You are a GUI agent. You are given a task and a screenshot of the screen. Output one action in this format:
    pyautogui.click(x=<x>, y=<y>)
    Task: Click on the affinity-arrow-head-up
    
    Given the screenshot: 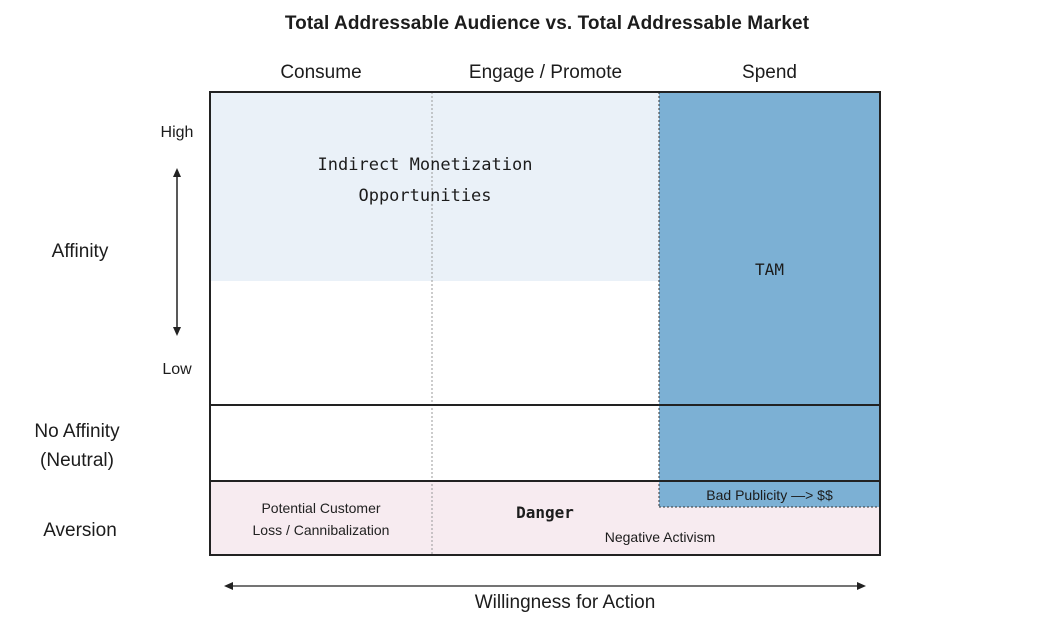 What is the action you would take?
    pyautogui.click(x=177, y=172)
    